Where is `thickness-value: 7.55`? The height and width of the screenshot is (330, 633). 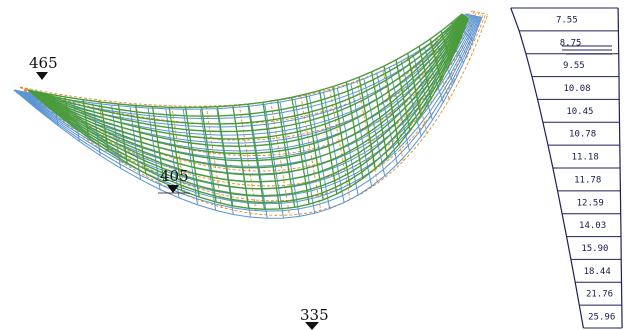 thickness-value: 7.55 is located at coordinates (567, 20).